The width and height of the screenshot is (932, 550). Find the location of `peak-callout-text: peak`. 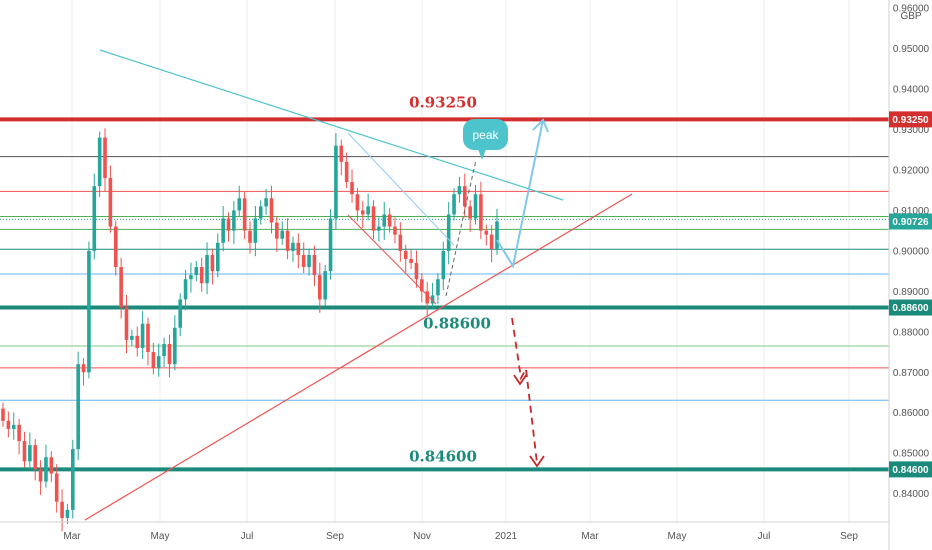

peak-callout-text: peak is located at coordinates (485, 135).